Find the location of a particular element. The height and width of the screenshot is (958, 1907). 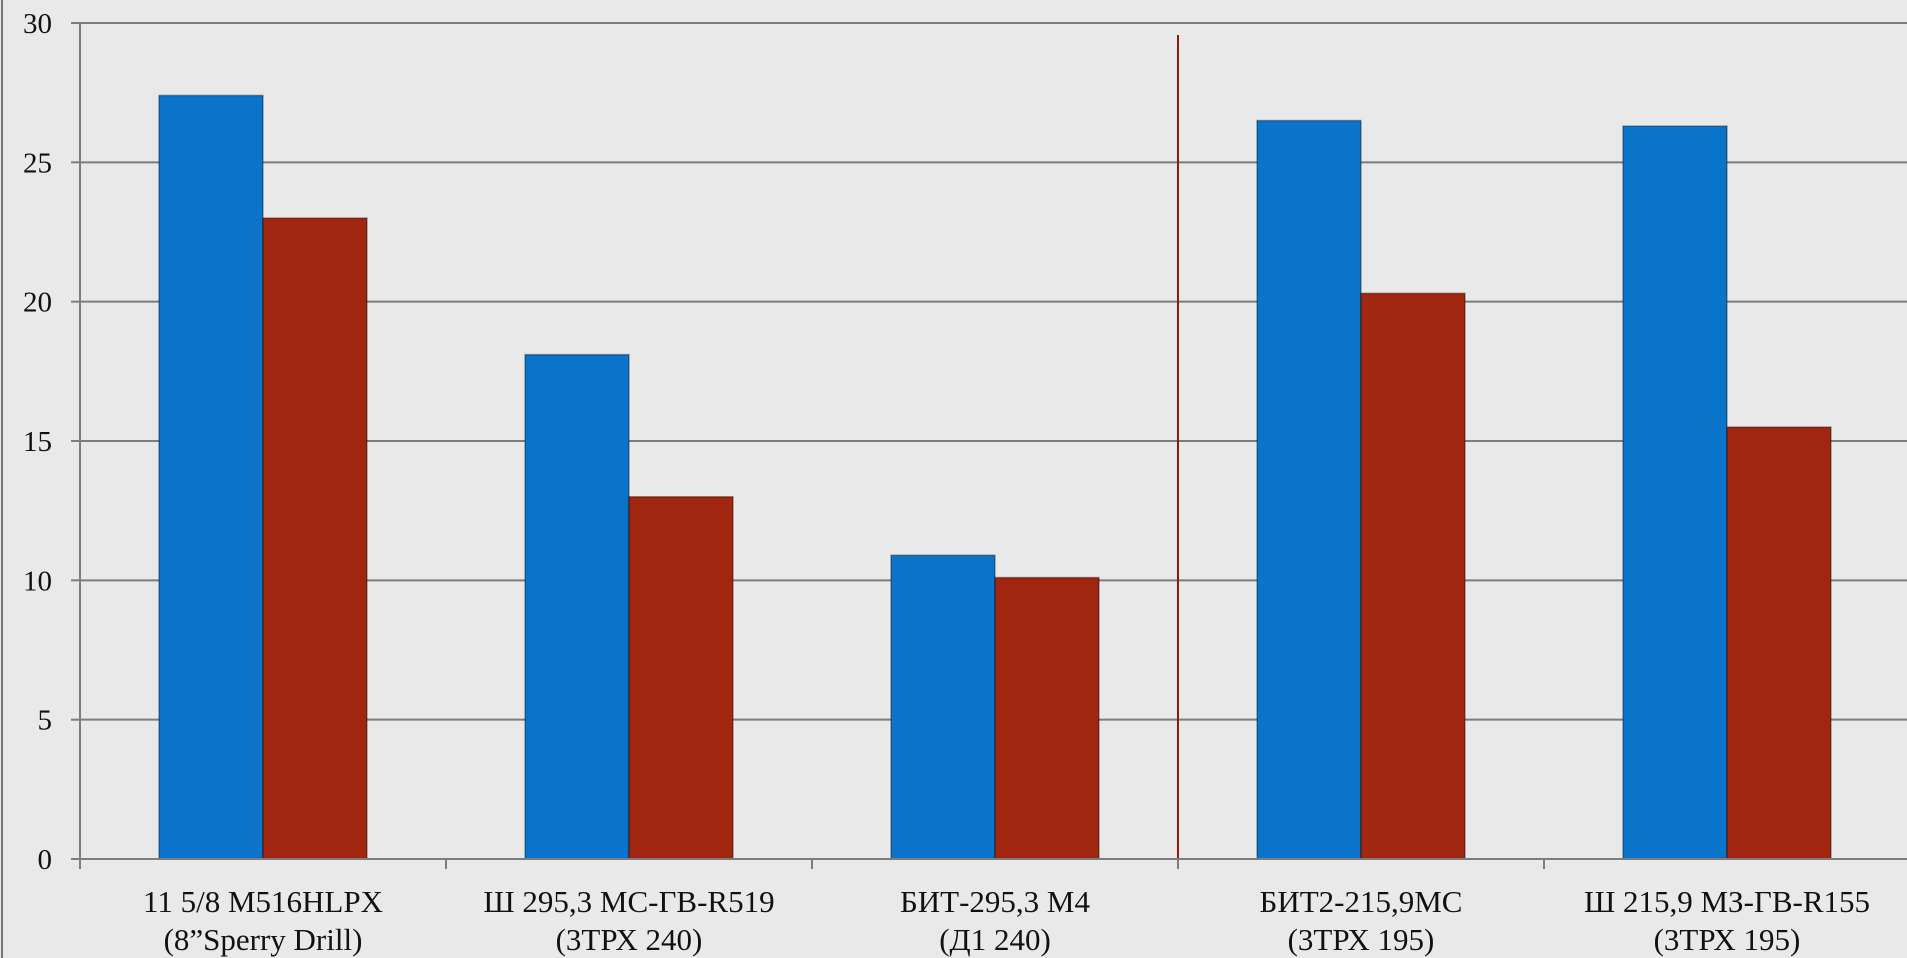

y-tick-label: 25 is located at coordinates (37, 163).